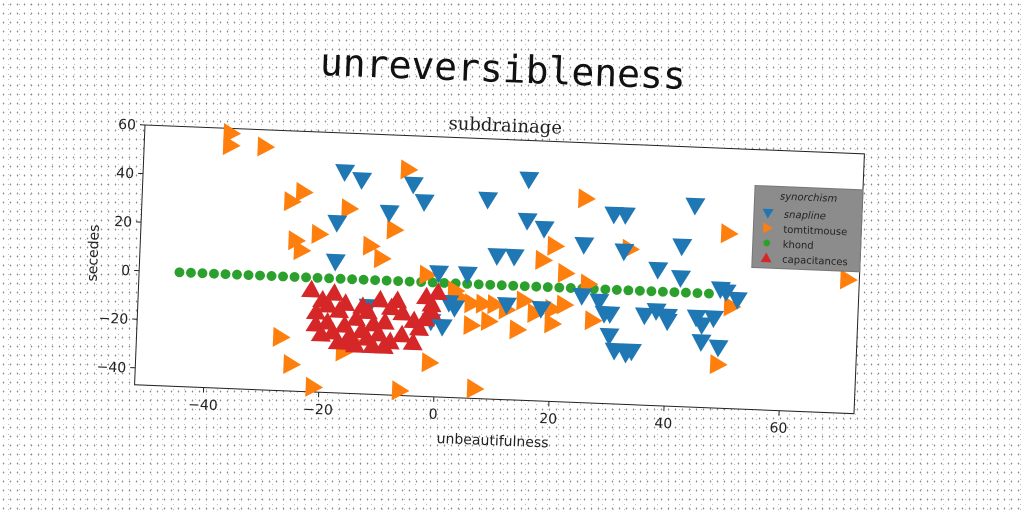 The height and width of the screenshot is (512, 1024). I want to click on y-axis-label: secedes, so click(94, 253).